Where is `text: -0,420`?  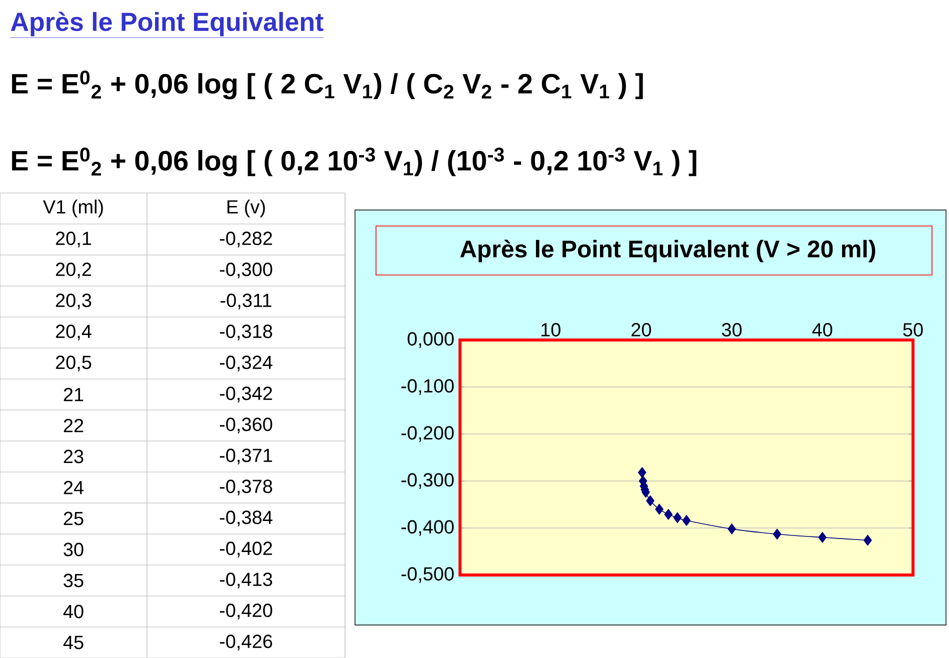 text: -0,420 is located at coordinates (246, 612).